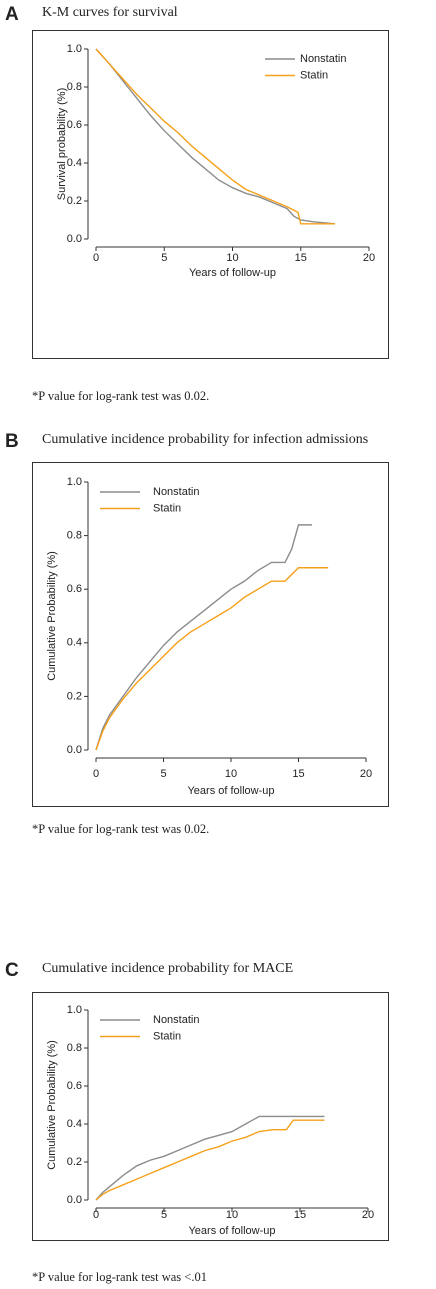 The image size is (436, 1289). Describe the element at coordinates (12, 970) in the screenshot. I see `panel-label: C` at that location.